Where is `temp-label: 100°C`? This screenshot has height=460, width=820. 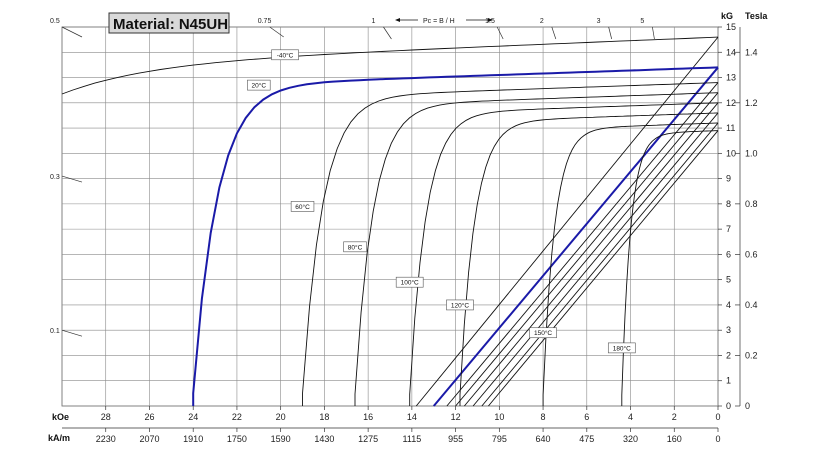 temp-label: 100°C is located at coordinates (410, 283).